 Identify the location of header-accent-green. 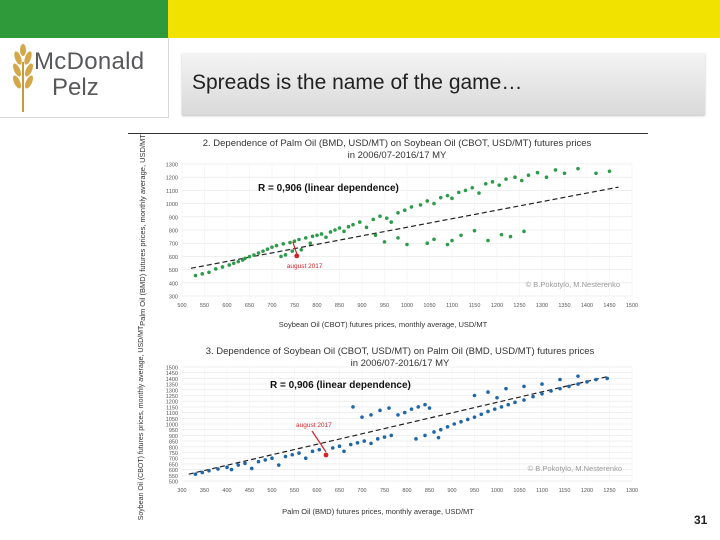
(84, 19).